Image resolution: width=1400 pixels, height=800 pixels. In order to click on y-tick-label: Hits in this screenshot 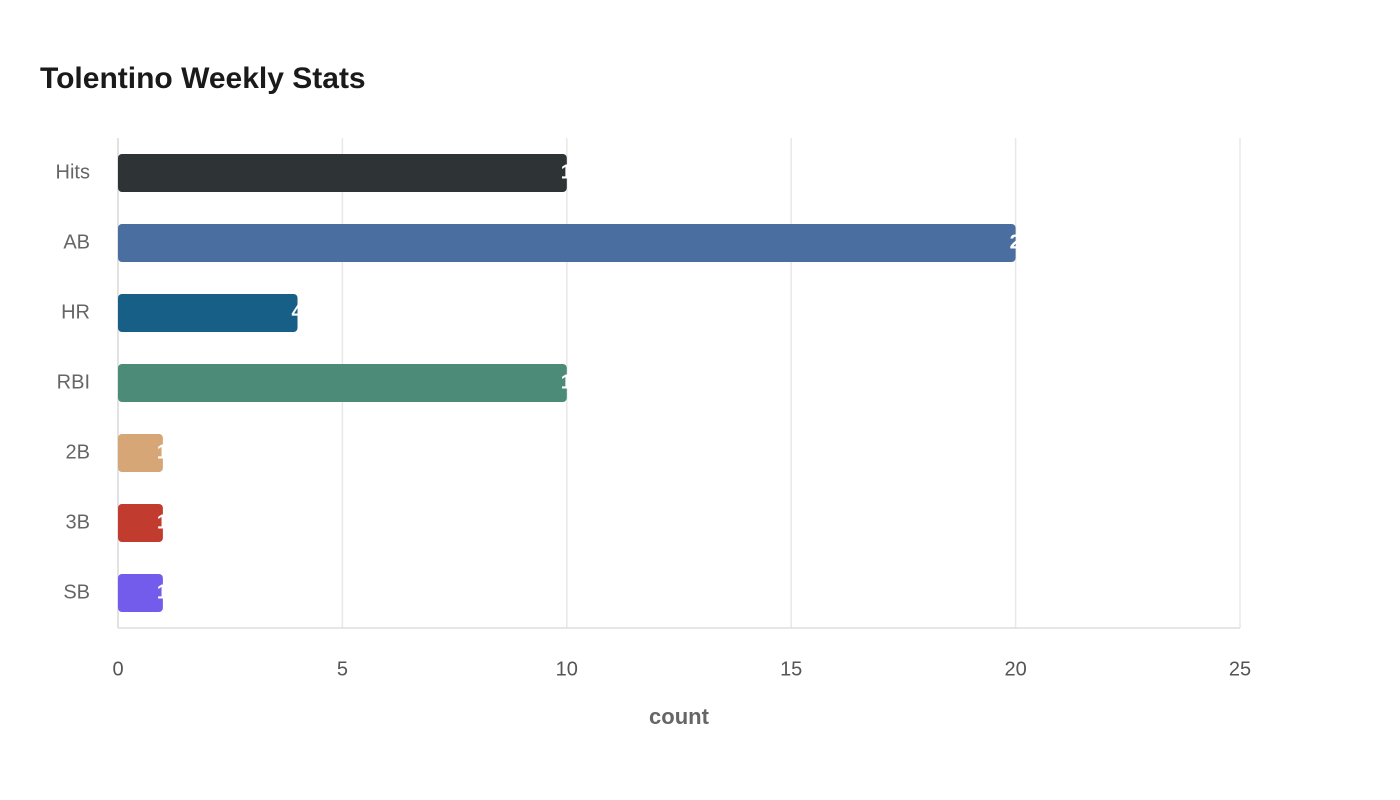, I will do `click(73, 172)`.